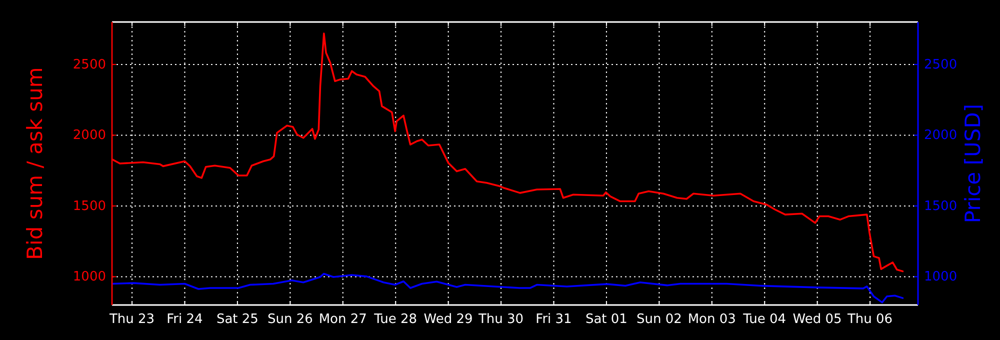 The height and width of the screenshot is (340, 1000). What do you see at coordinates (89, 64) in the screenshot?
I see `y-tick-label: 2500` at bounding box center [89, 64].